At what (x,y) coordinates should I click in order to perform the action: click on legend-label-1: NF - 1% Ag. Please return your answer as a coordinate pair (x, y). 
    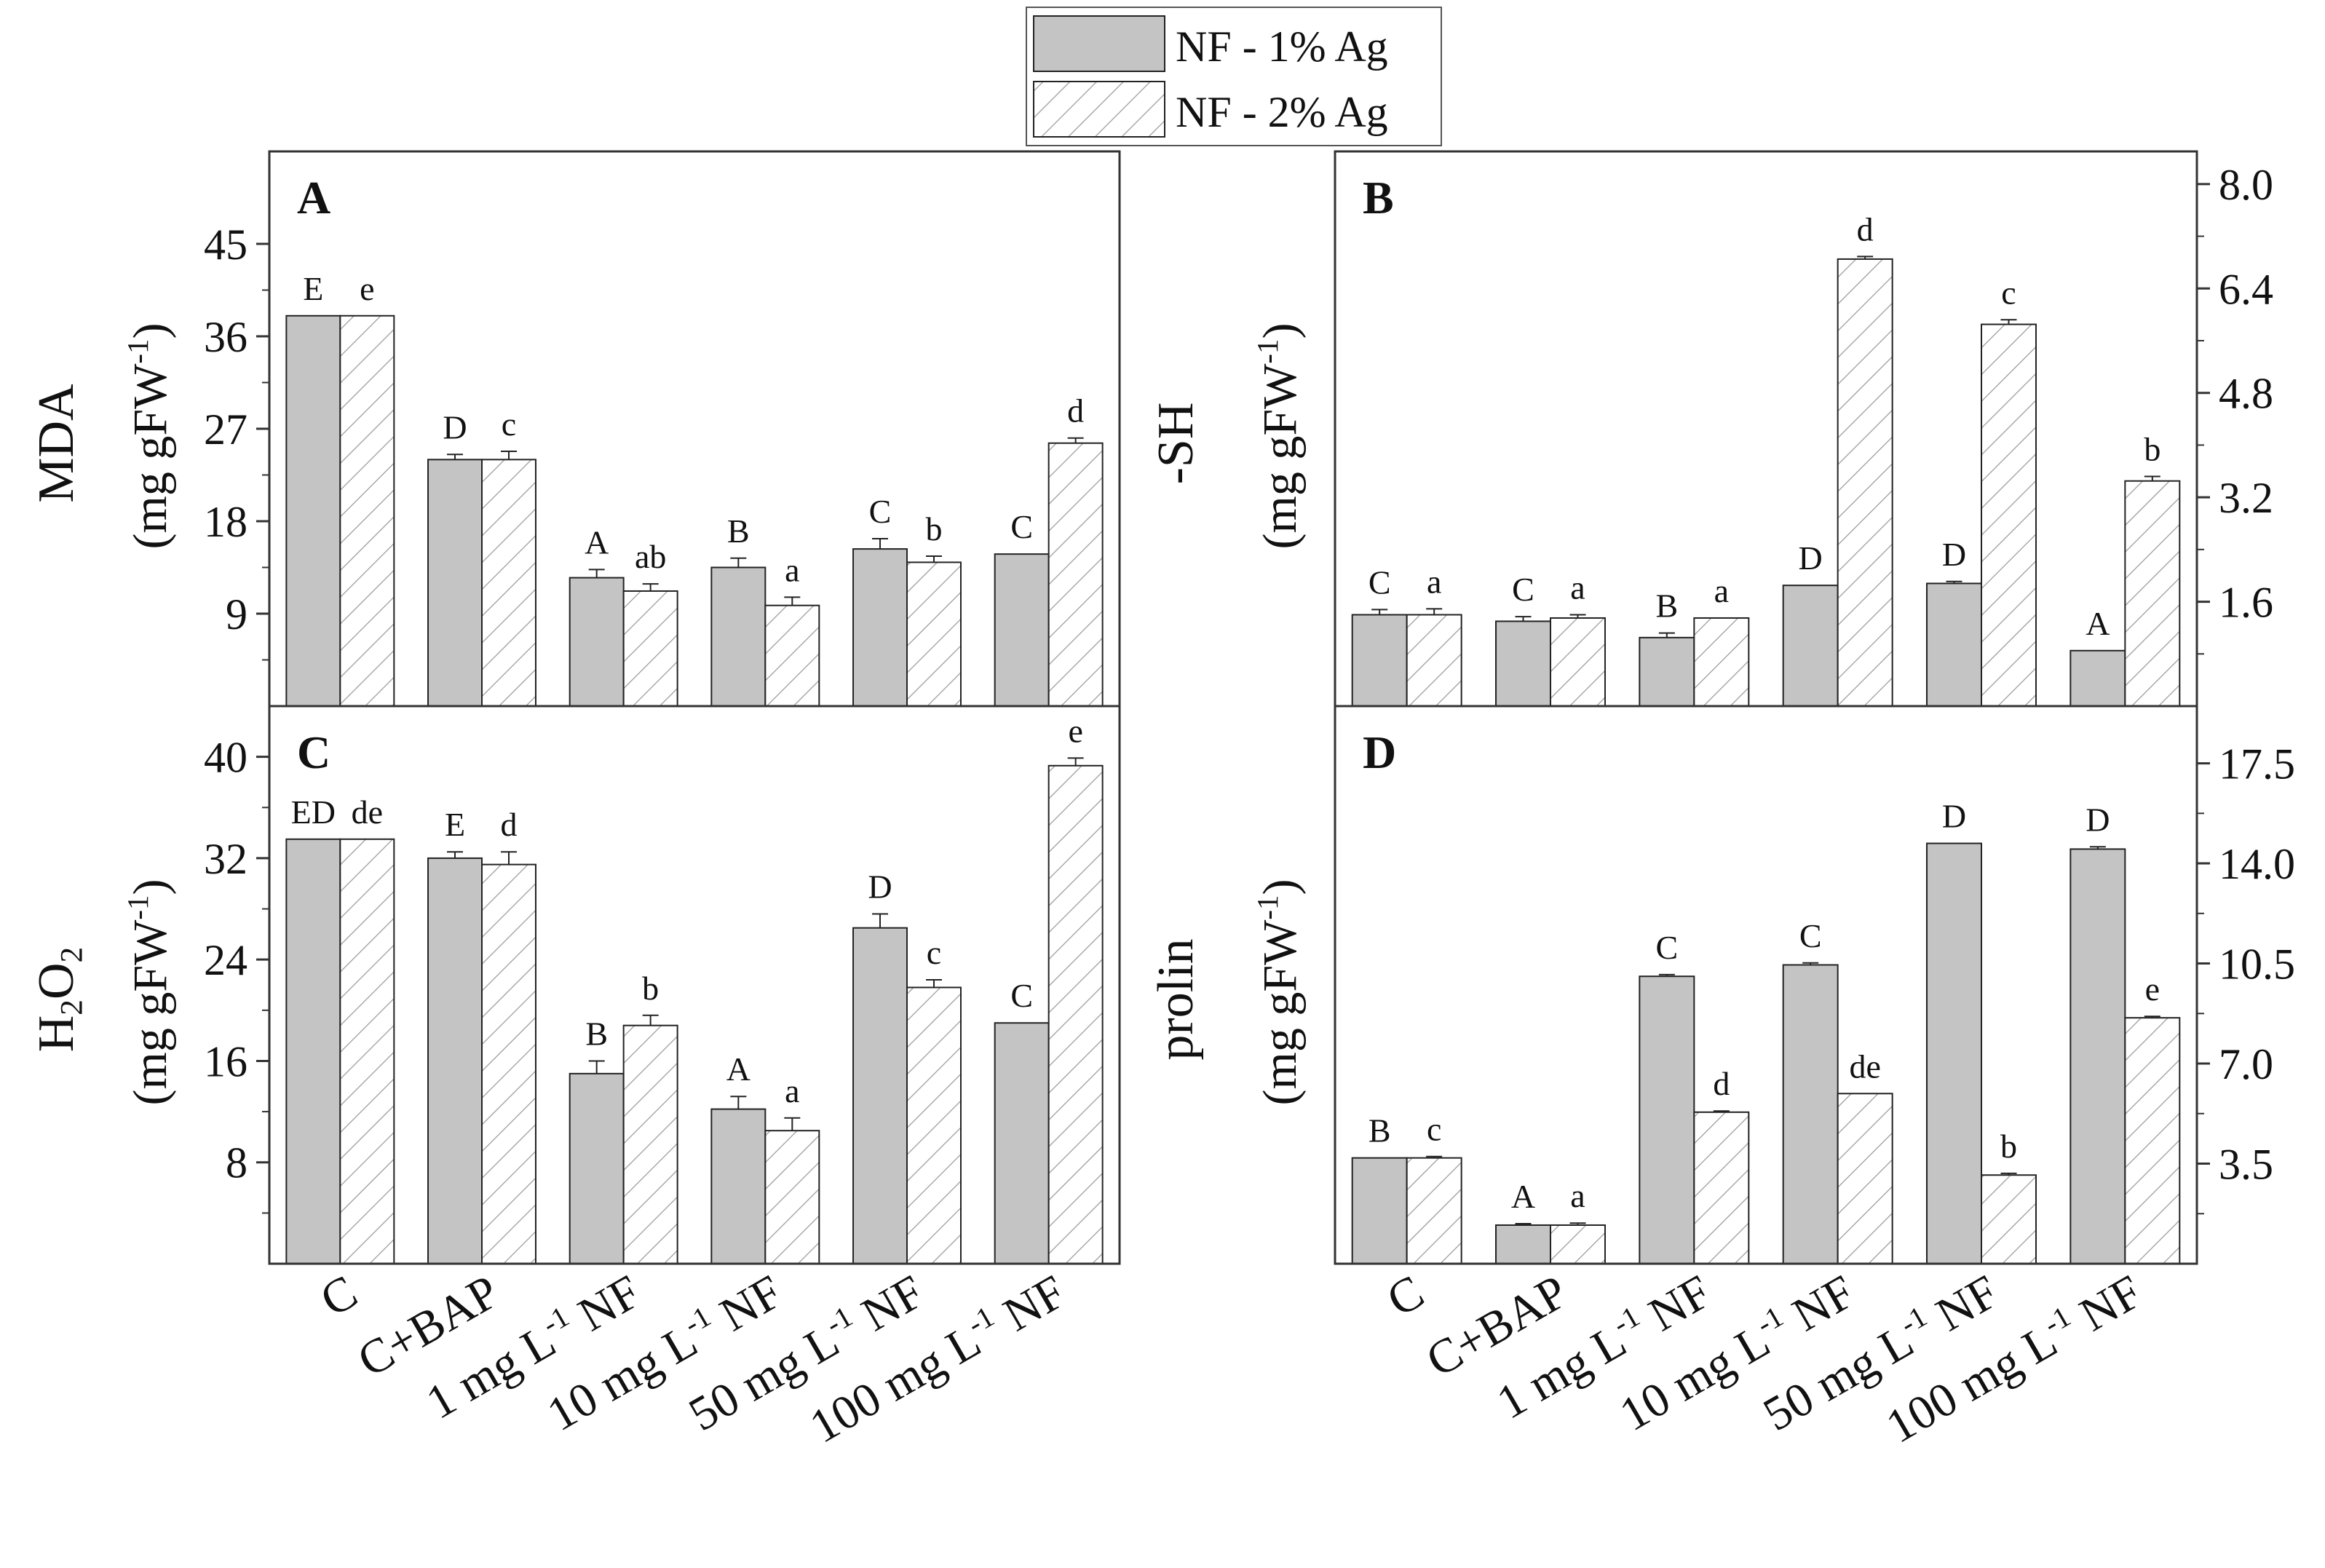
    Looking at the image, I should click on (1282, 47).